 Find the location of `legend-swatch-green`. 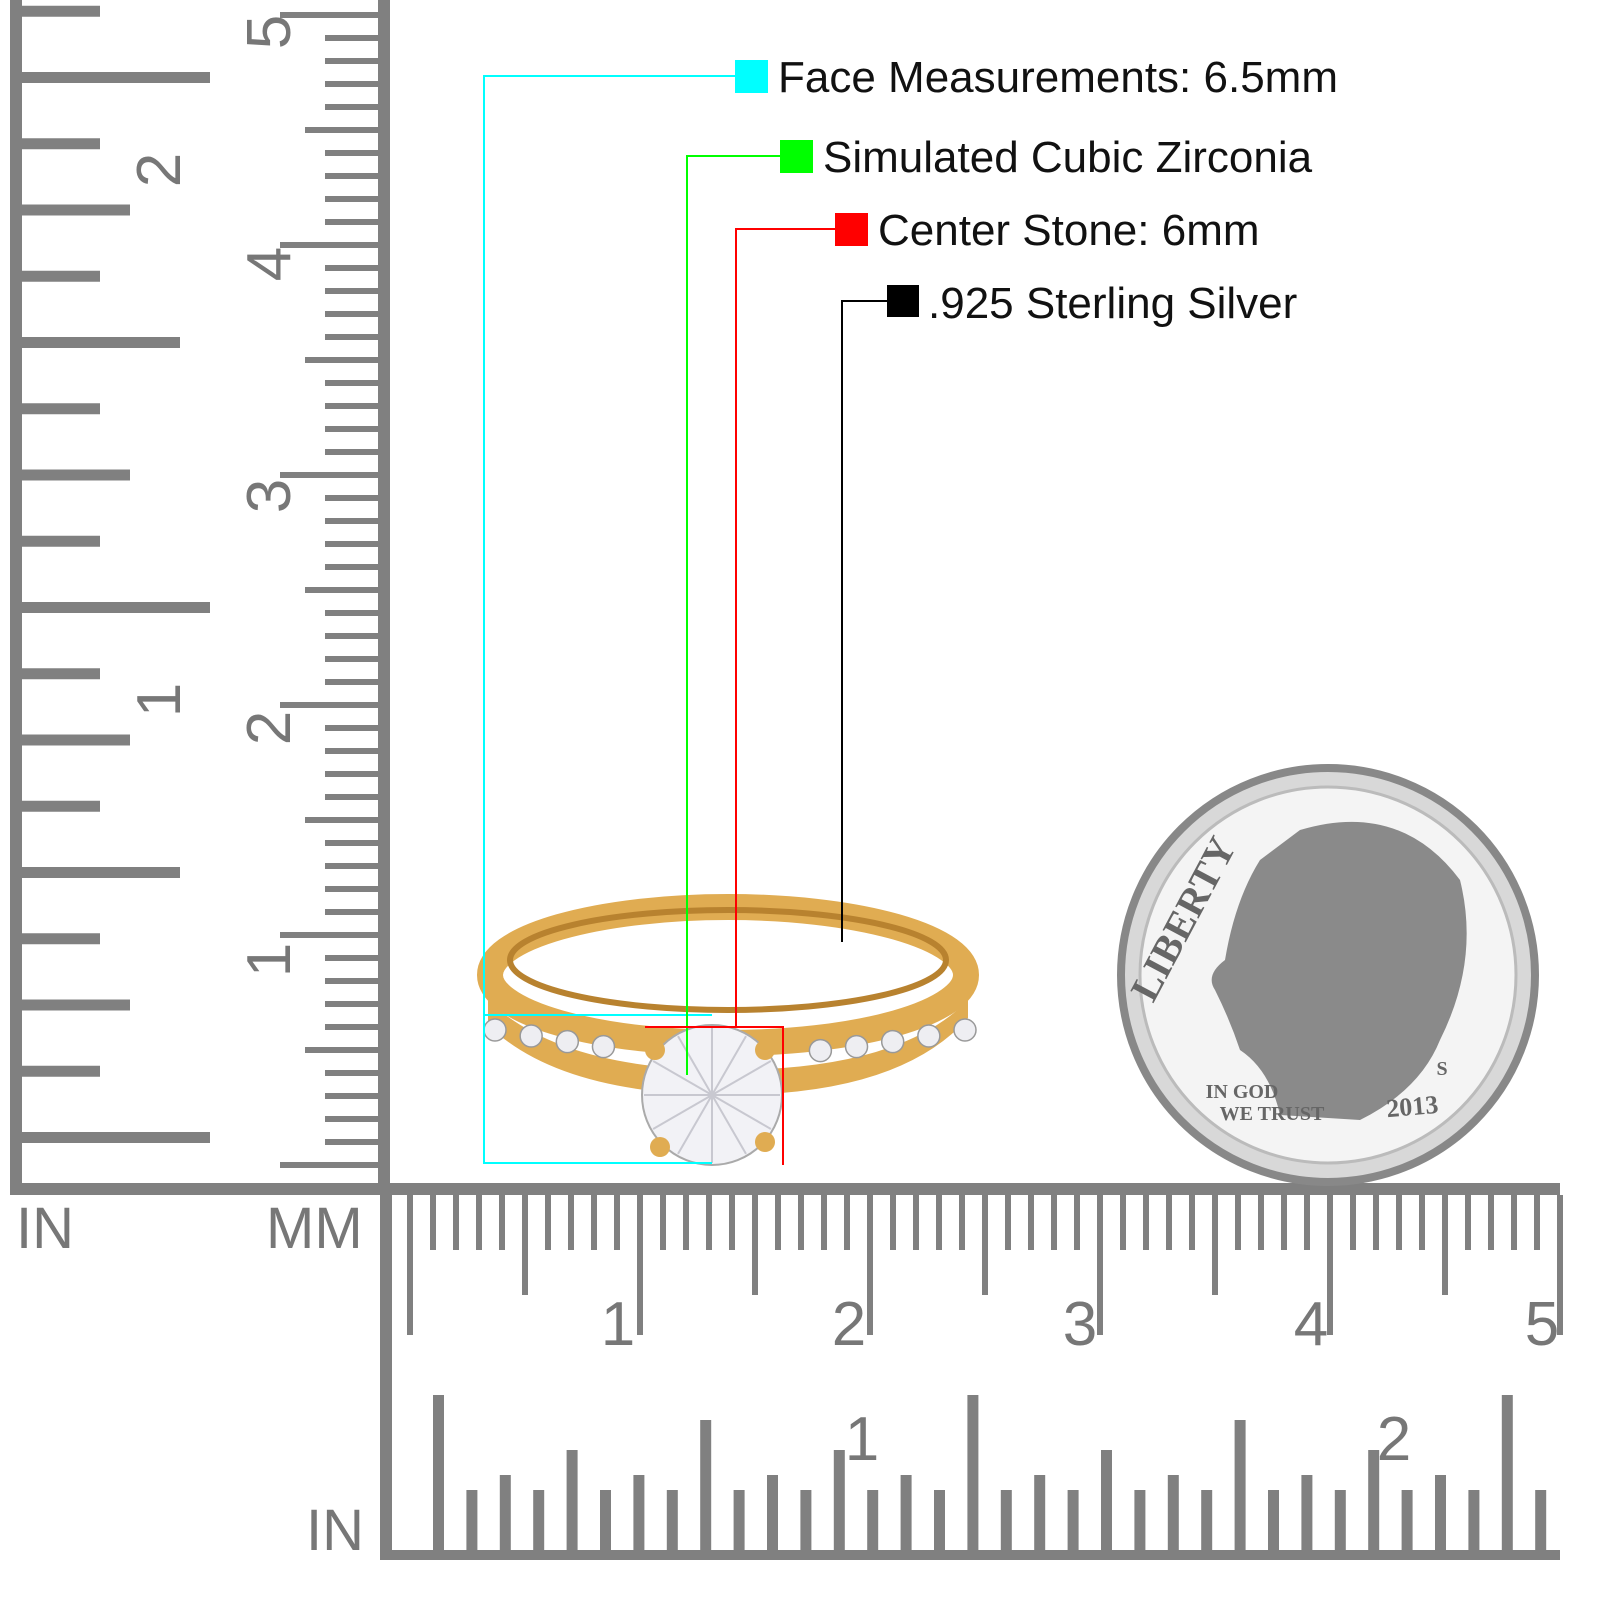

legend-swatch-green is located at coordinates (796, 156).